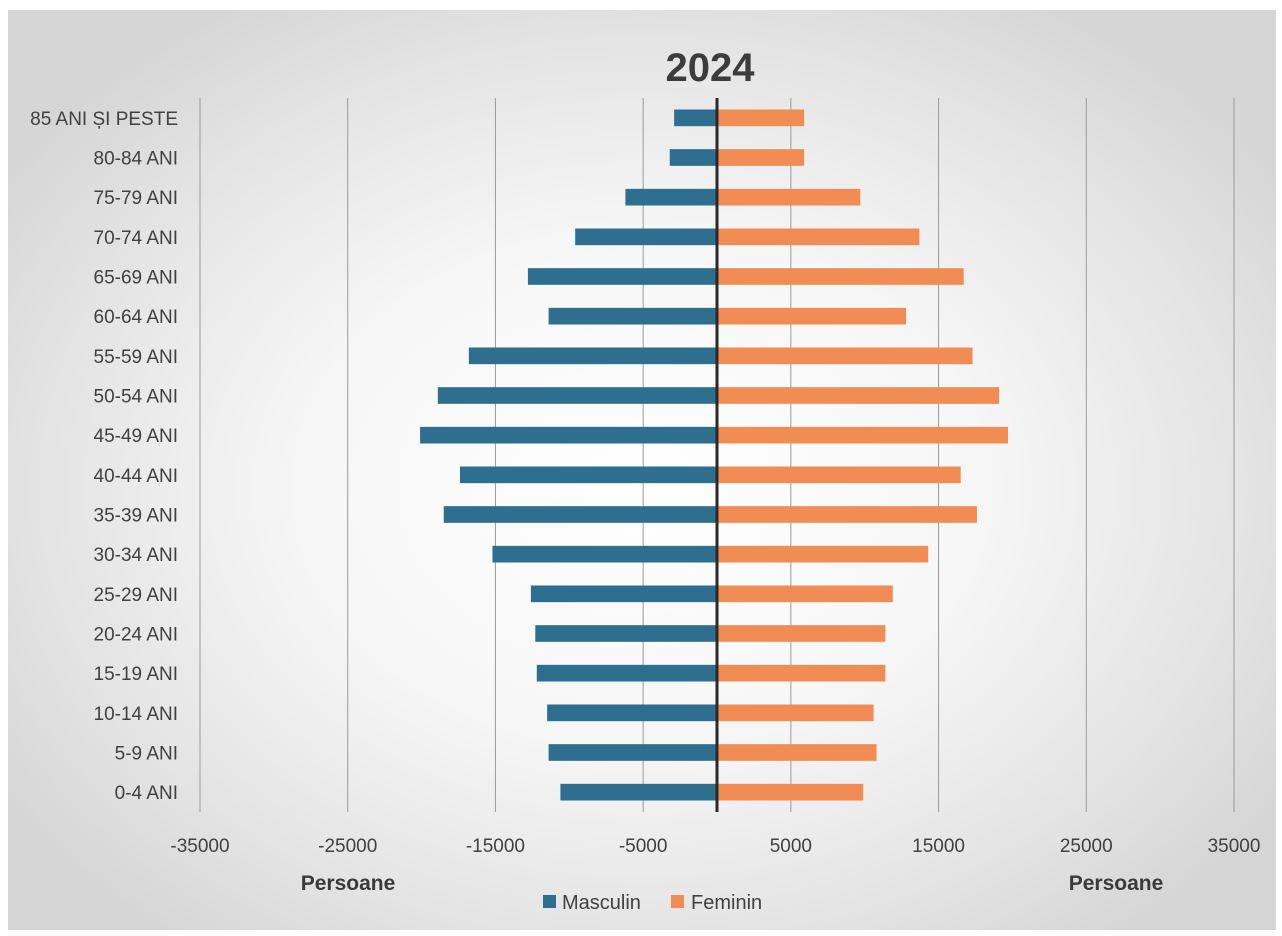 This screenshot has width=1282, height=936. I want to click on category-label: 10-14 ANI, so click(136, 714).